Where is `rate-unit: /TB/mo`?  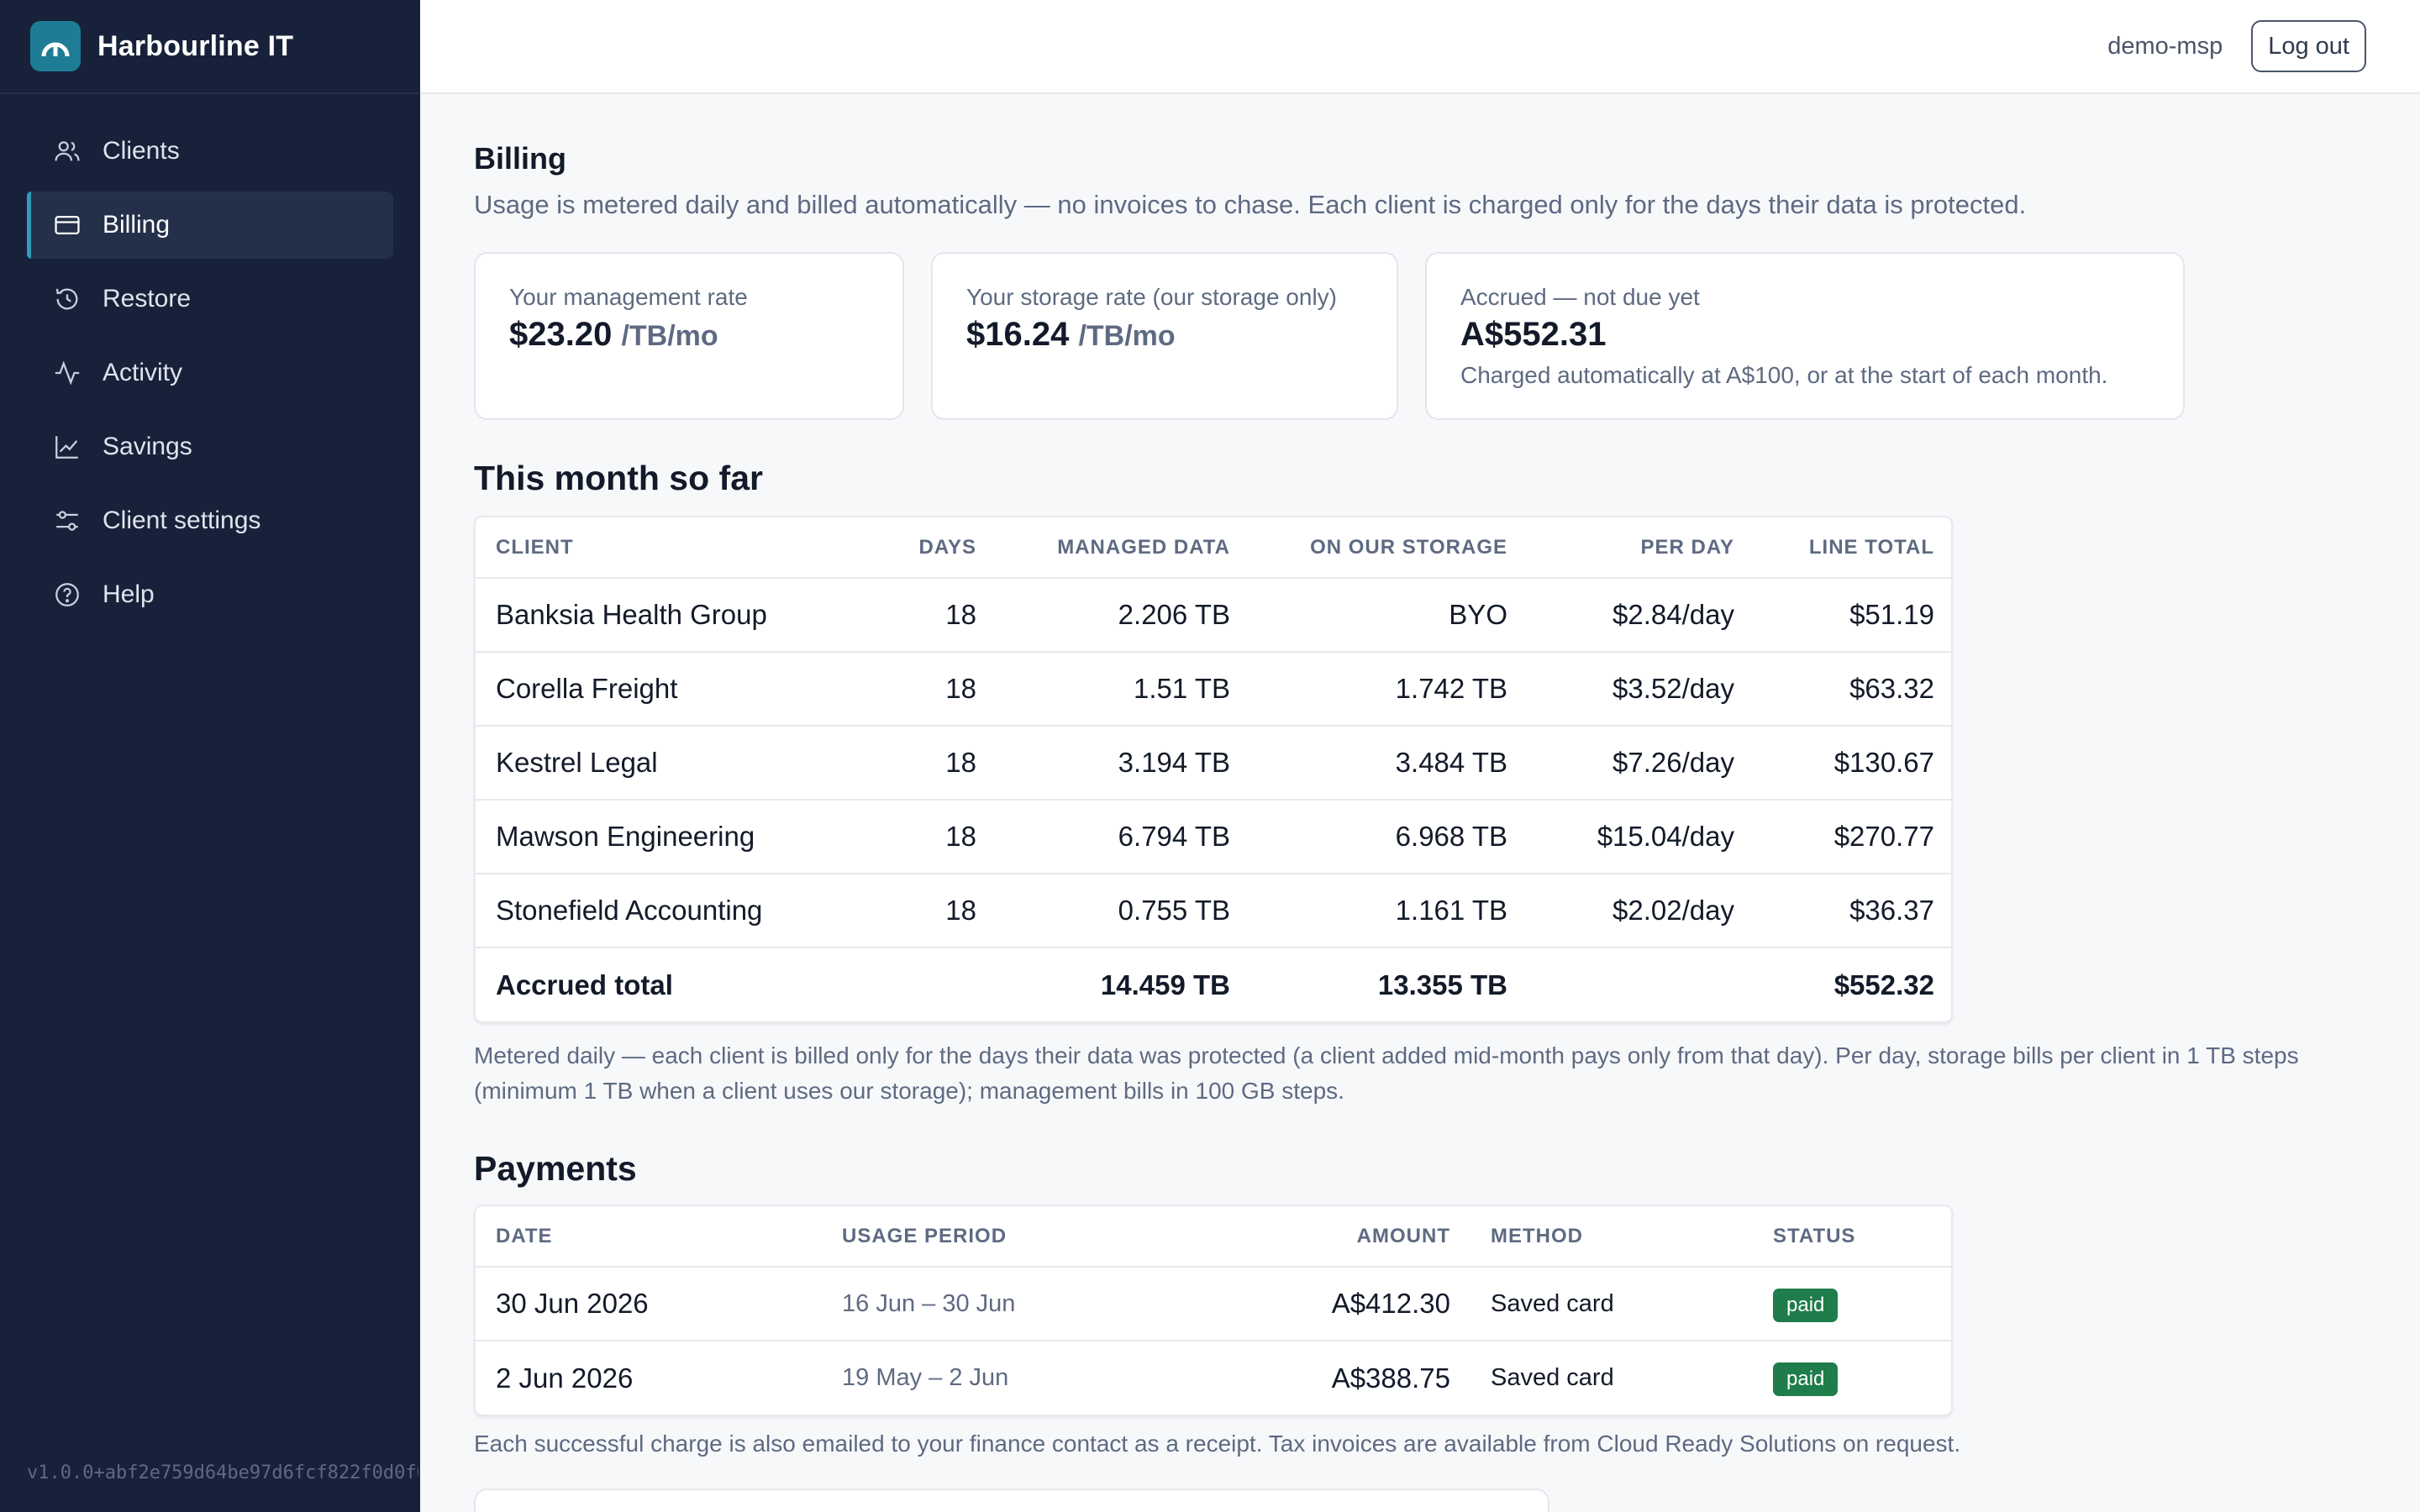 rate-unit: /TB/mo is located at coordinates (669, 336).